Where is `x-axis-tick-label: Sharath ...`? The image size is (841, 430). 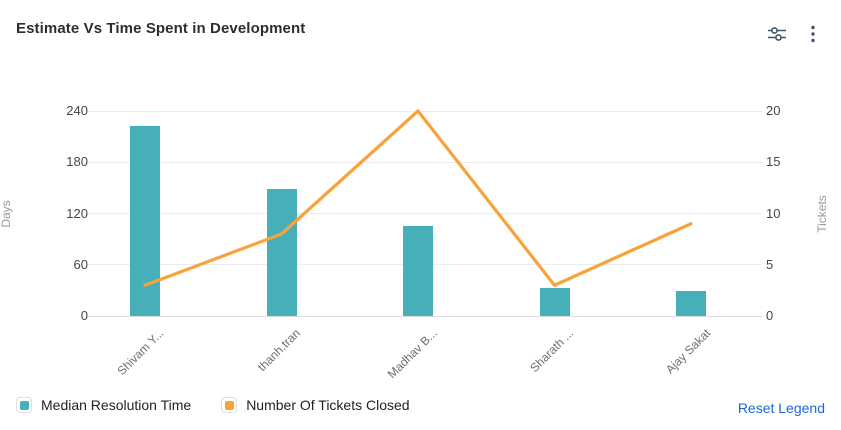 x-axis-tick-label: Sharath ... is located at coordinates (552, 351).